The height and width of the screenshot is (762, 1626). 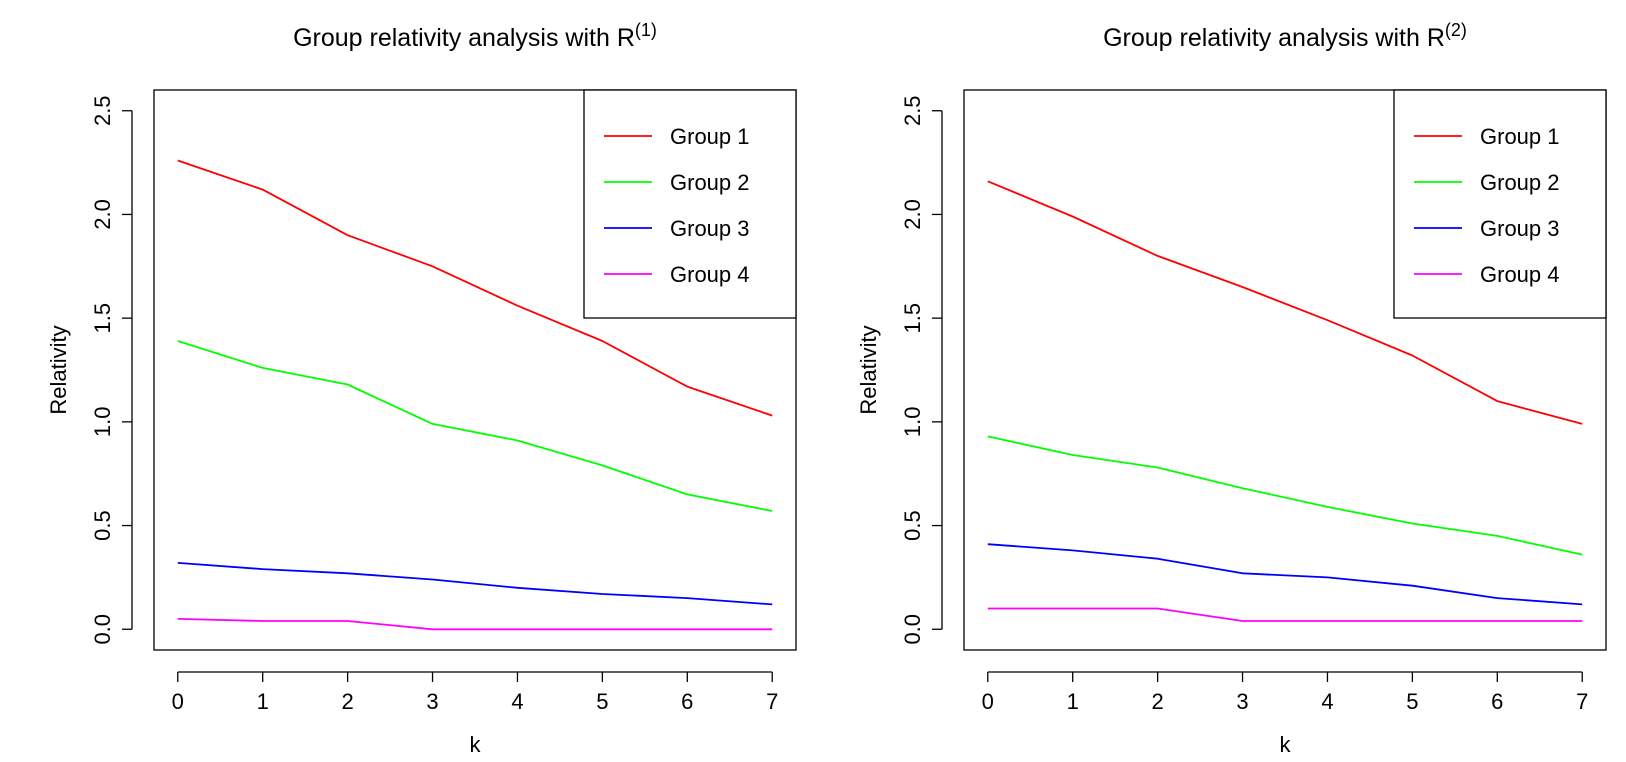 I want to click on chart-title: Group relativity analysis with R(1), so click(x=475, y=36).